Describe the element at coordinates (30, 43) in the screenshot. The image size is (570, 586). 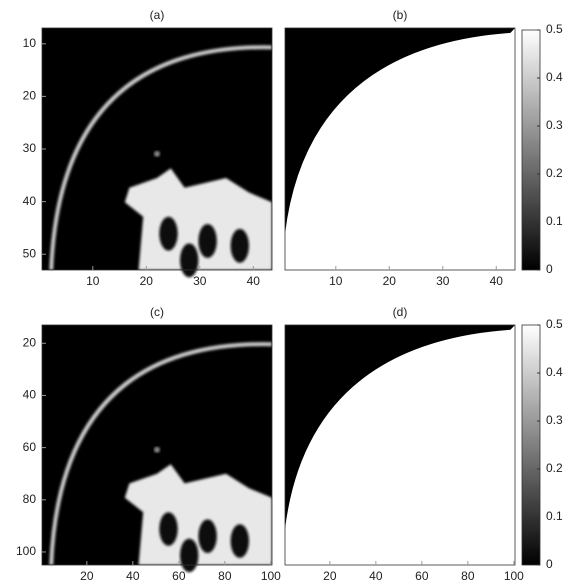
I see `y-tick-label: 10` at that location.